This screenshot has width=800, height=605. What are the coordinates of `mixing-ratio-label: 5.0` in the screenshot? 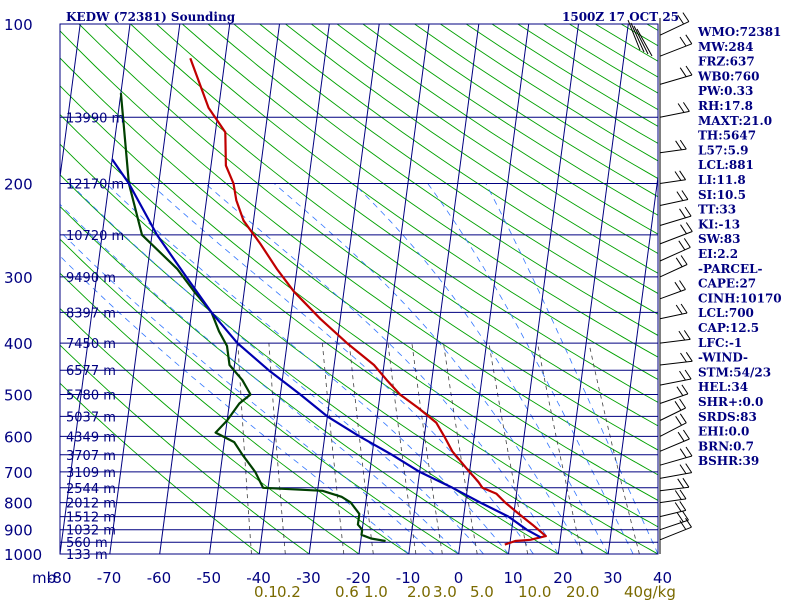 It's located at (482, 591).